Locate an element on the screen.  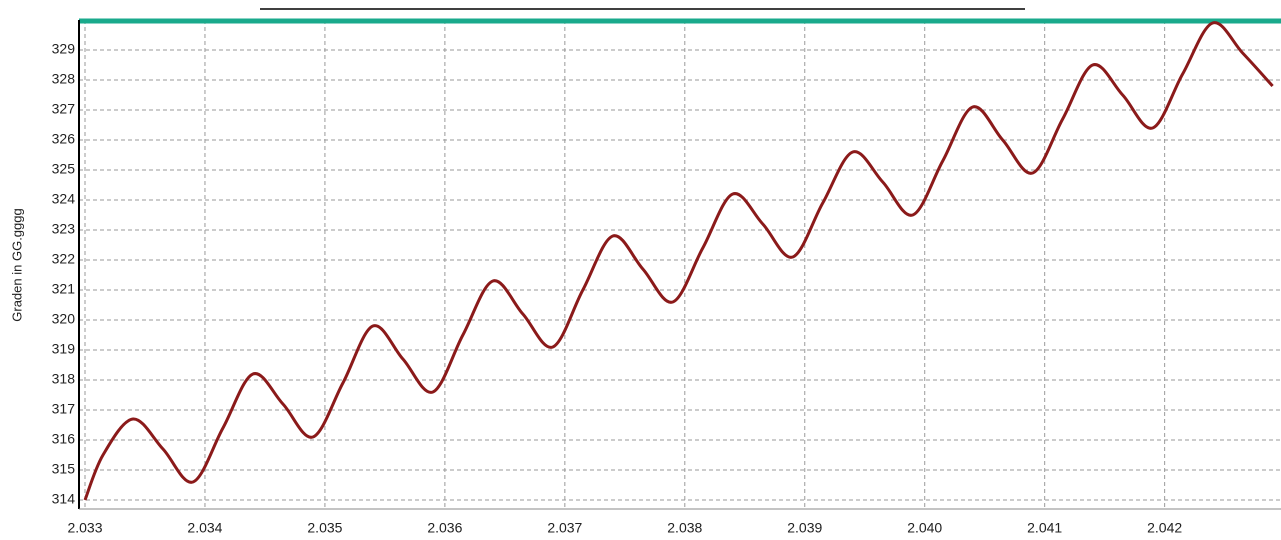
x-tick-label: 2.042 is located at coordinates (1164, 528).